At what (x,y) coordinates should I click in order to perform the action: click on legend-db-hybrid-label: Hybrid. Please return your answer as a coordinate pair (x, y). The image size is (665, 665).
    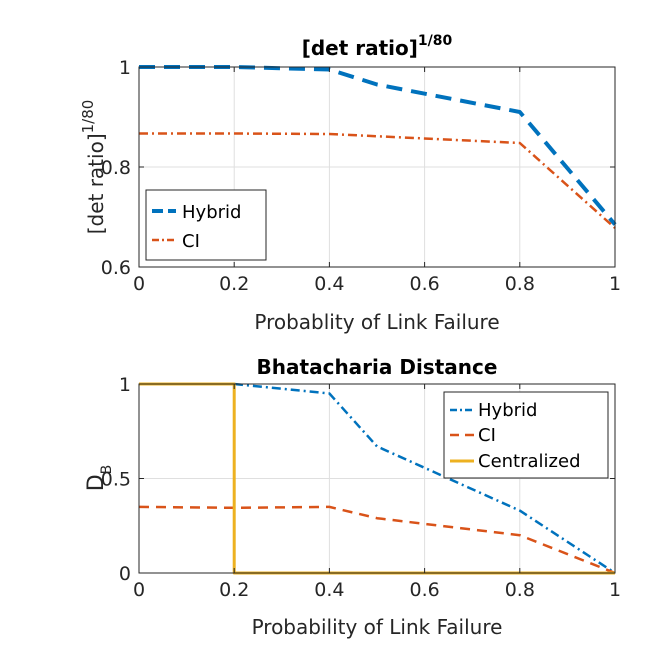
    Looking at the image, I should click on (507, 410).